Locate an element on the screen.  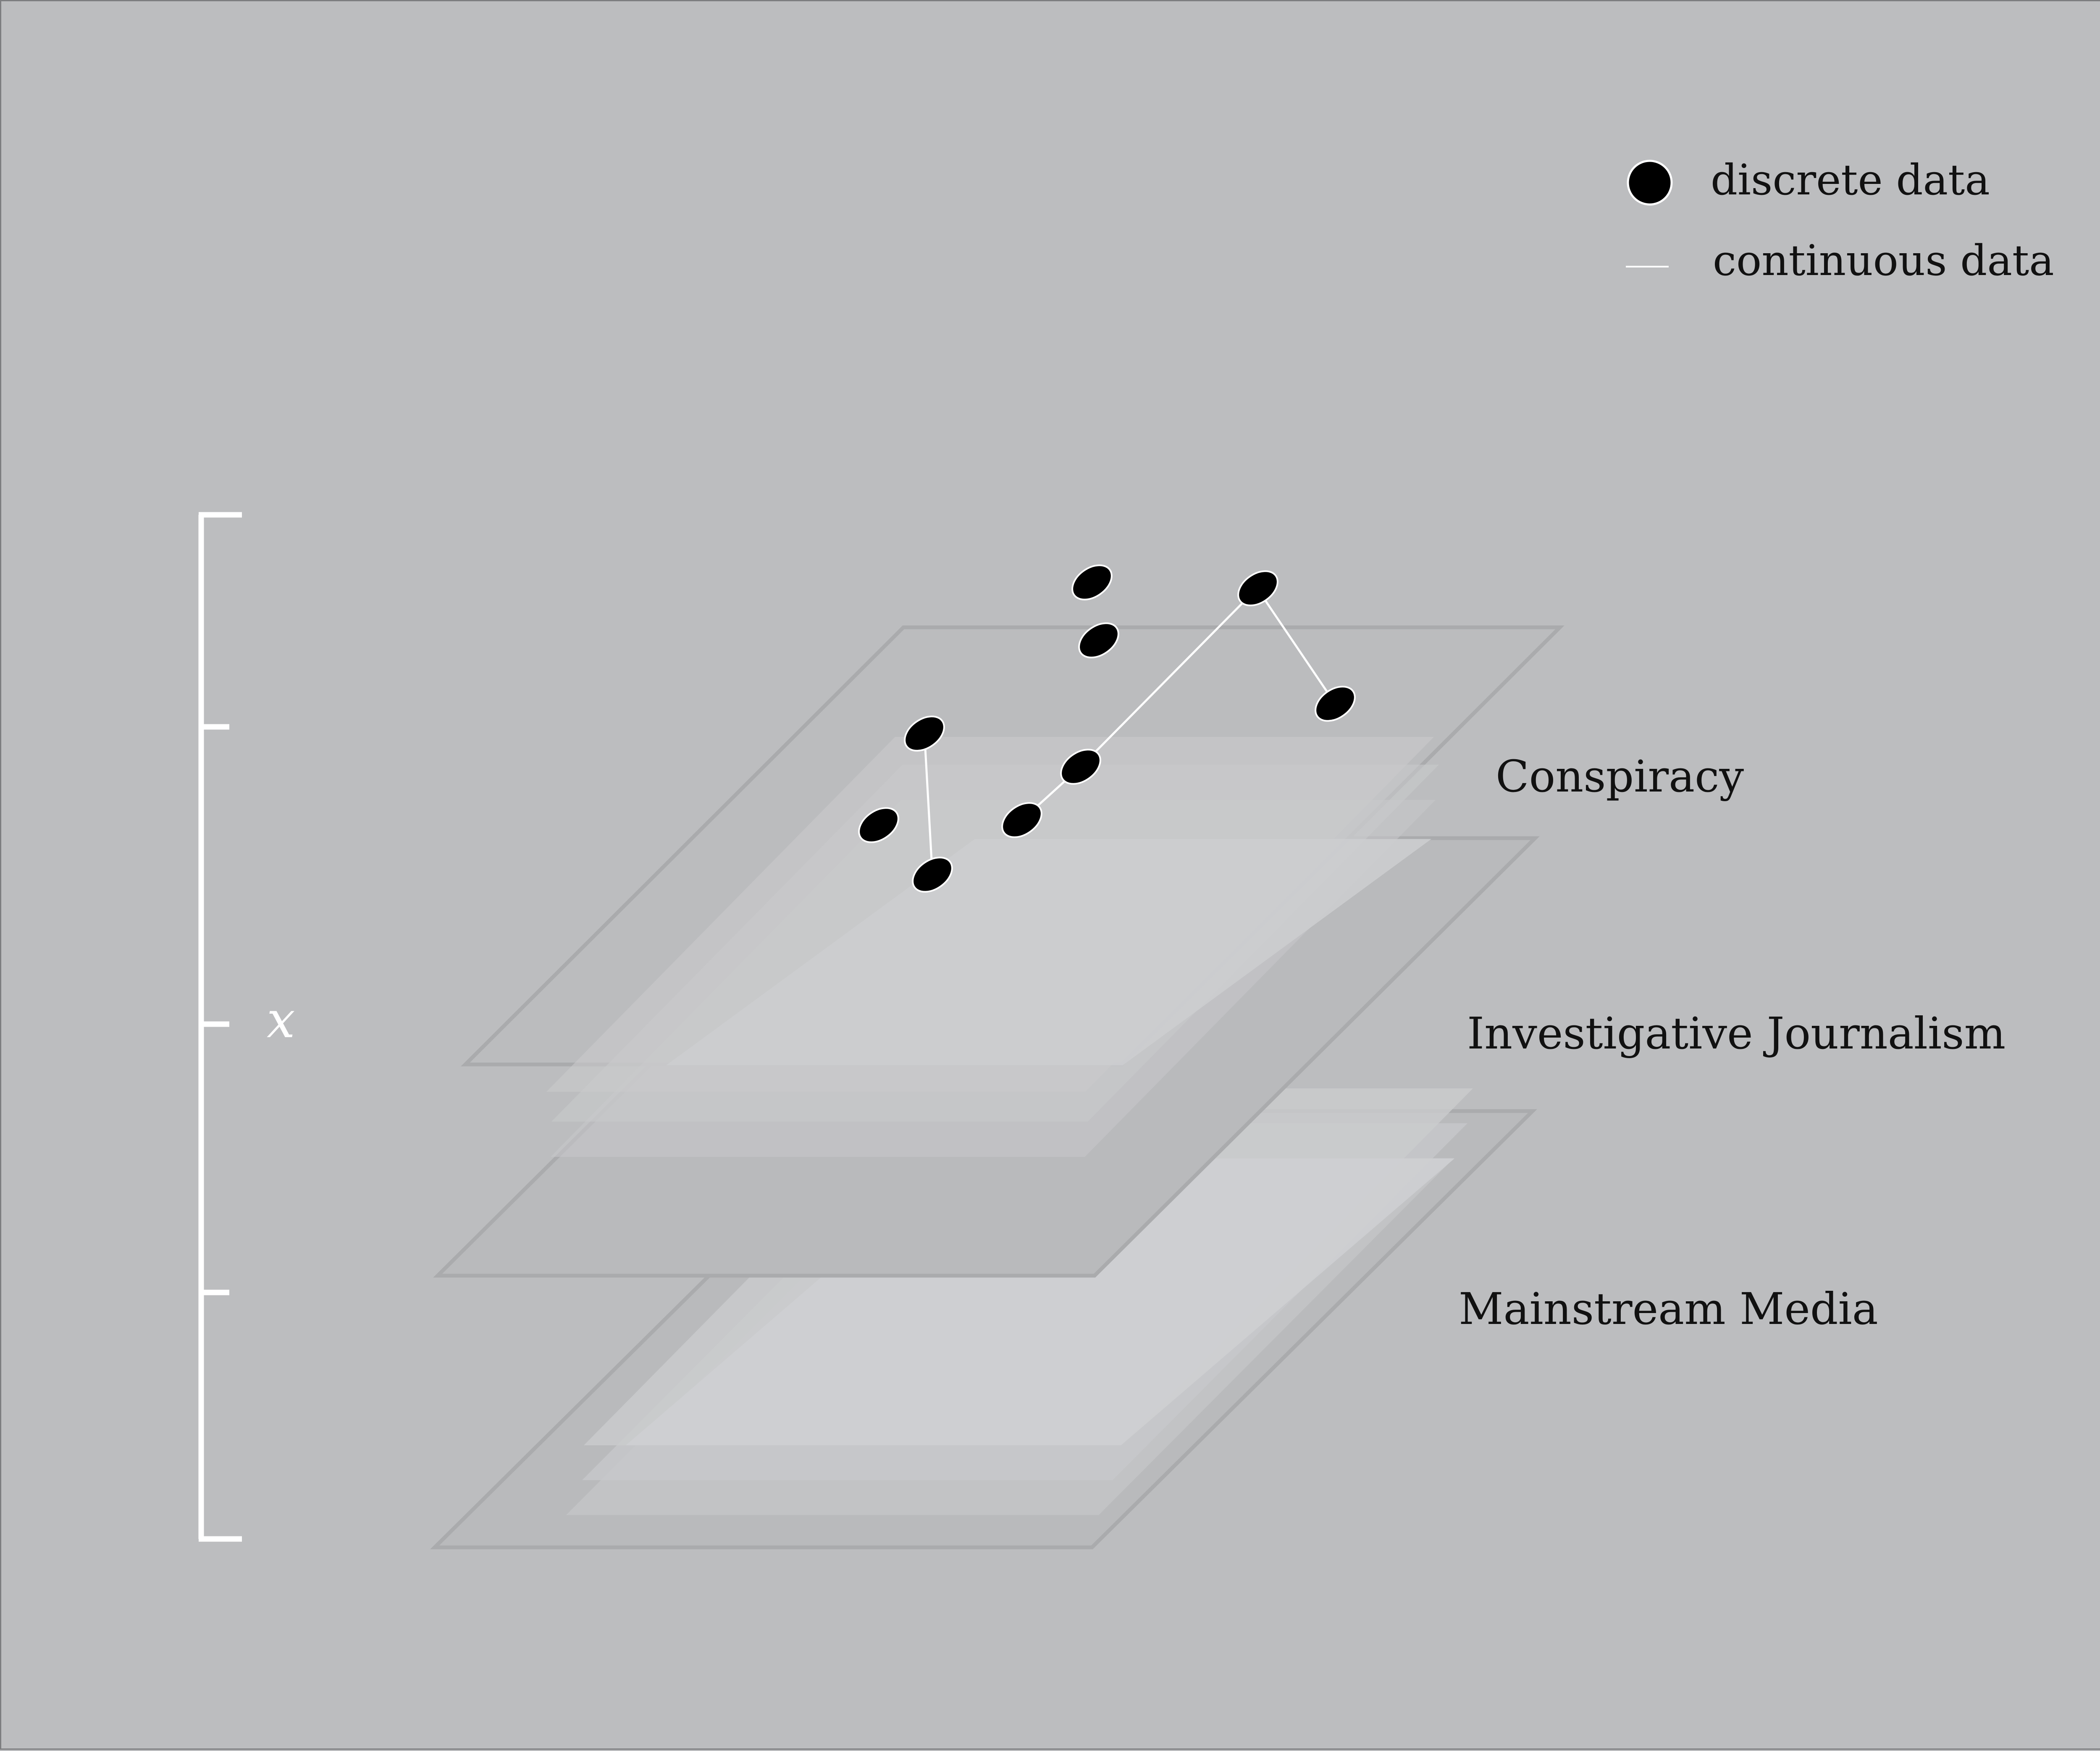
legend-discrete-marker is located at coordinates (1650, 182).